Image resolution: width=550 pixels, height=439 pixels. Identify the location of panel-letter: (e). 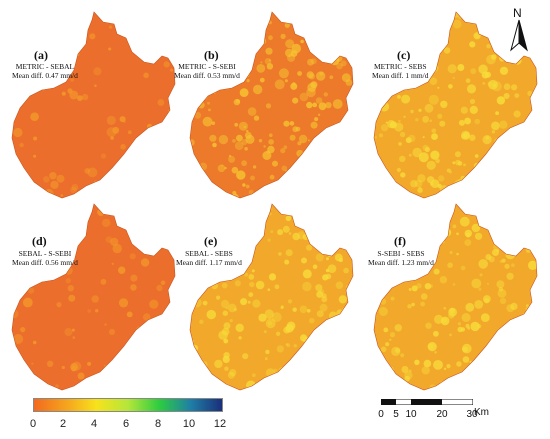
(211, 241).